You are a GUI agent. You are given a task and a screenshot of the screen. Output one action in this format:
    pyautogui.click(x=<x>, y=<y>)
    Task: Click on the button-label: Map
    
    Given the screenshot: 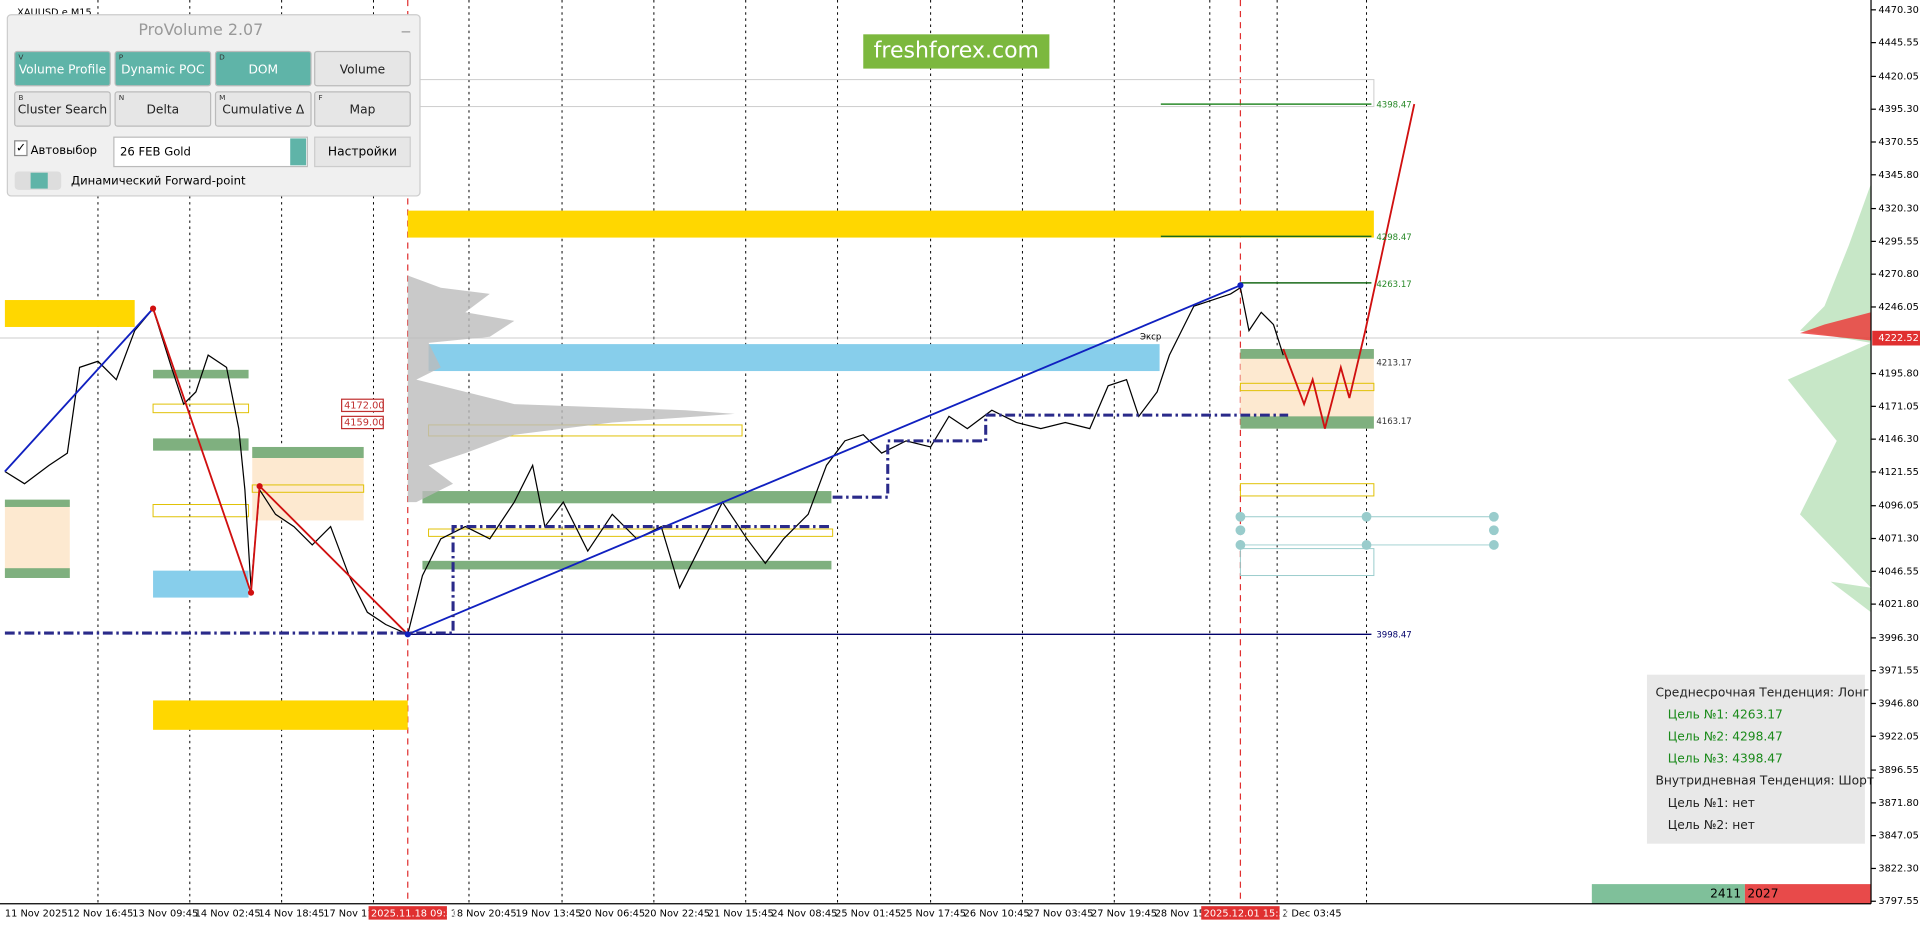 What is the action you would take?
    pyautogui.click(x=363, y=110)
    